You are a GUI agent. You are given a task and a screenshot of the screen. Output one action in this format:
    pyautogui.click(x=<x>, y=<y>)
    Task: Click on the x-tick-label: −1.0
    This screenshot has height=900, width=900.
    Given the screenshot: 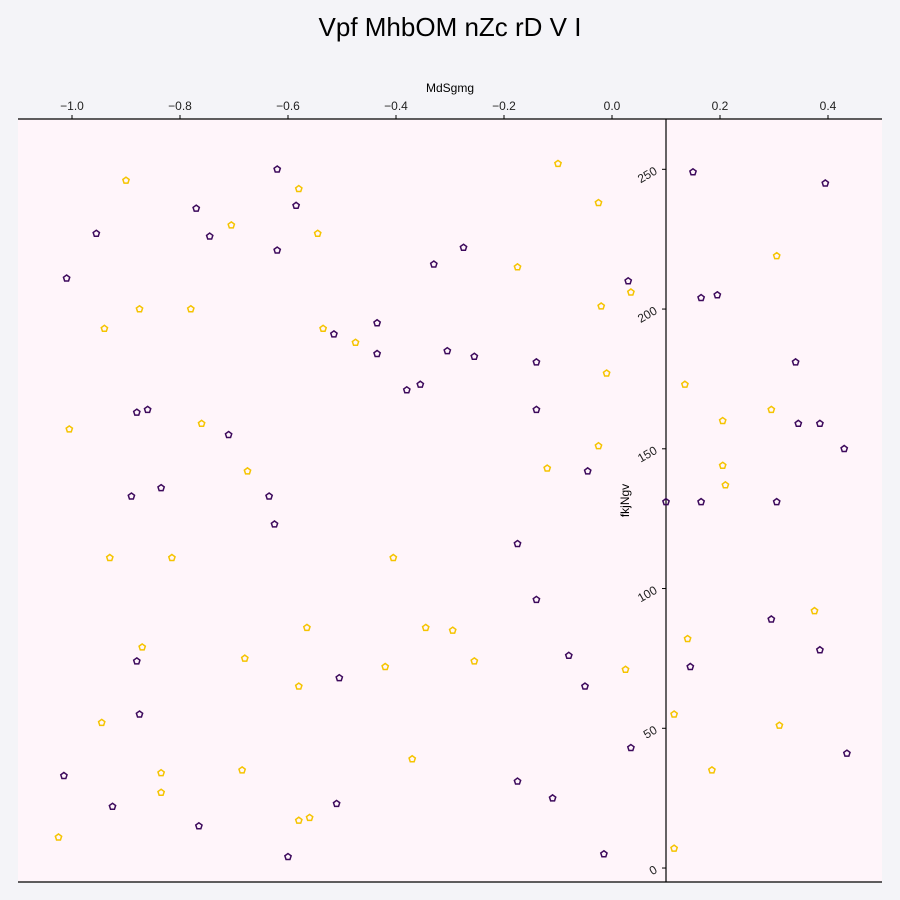 What is the action you would take?
    pyautogui.click(x=72, y=106)
    